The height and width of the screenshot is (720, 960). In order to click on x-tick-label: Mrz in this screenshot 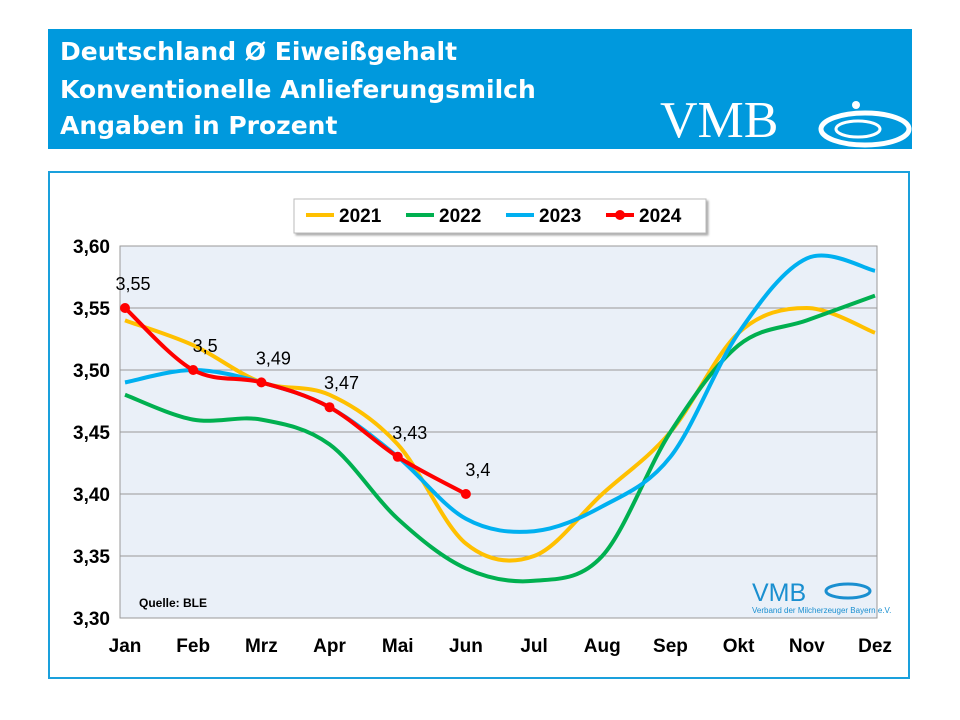, I will do `click(261, 646)`.